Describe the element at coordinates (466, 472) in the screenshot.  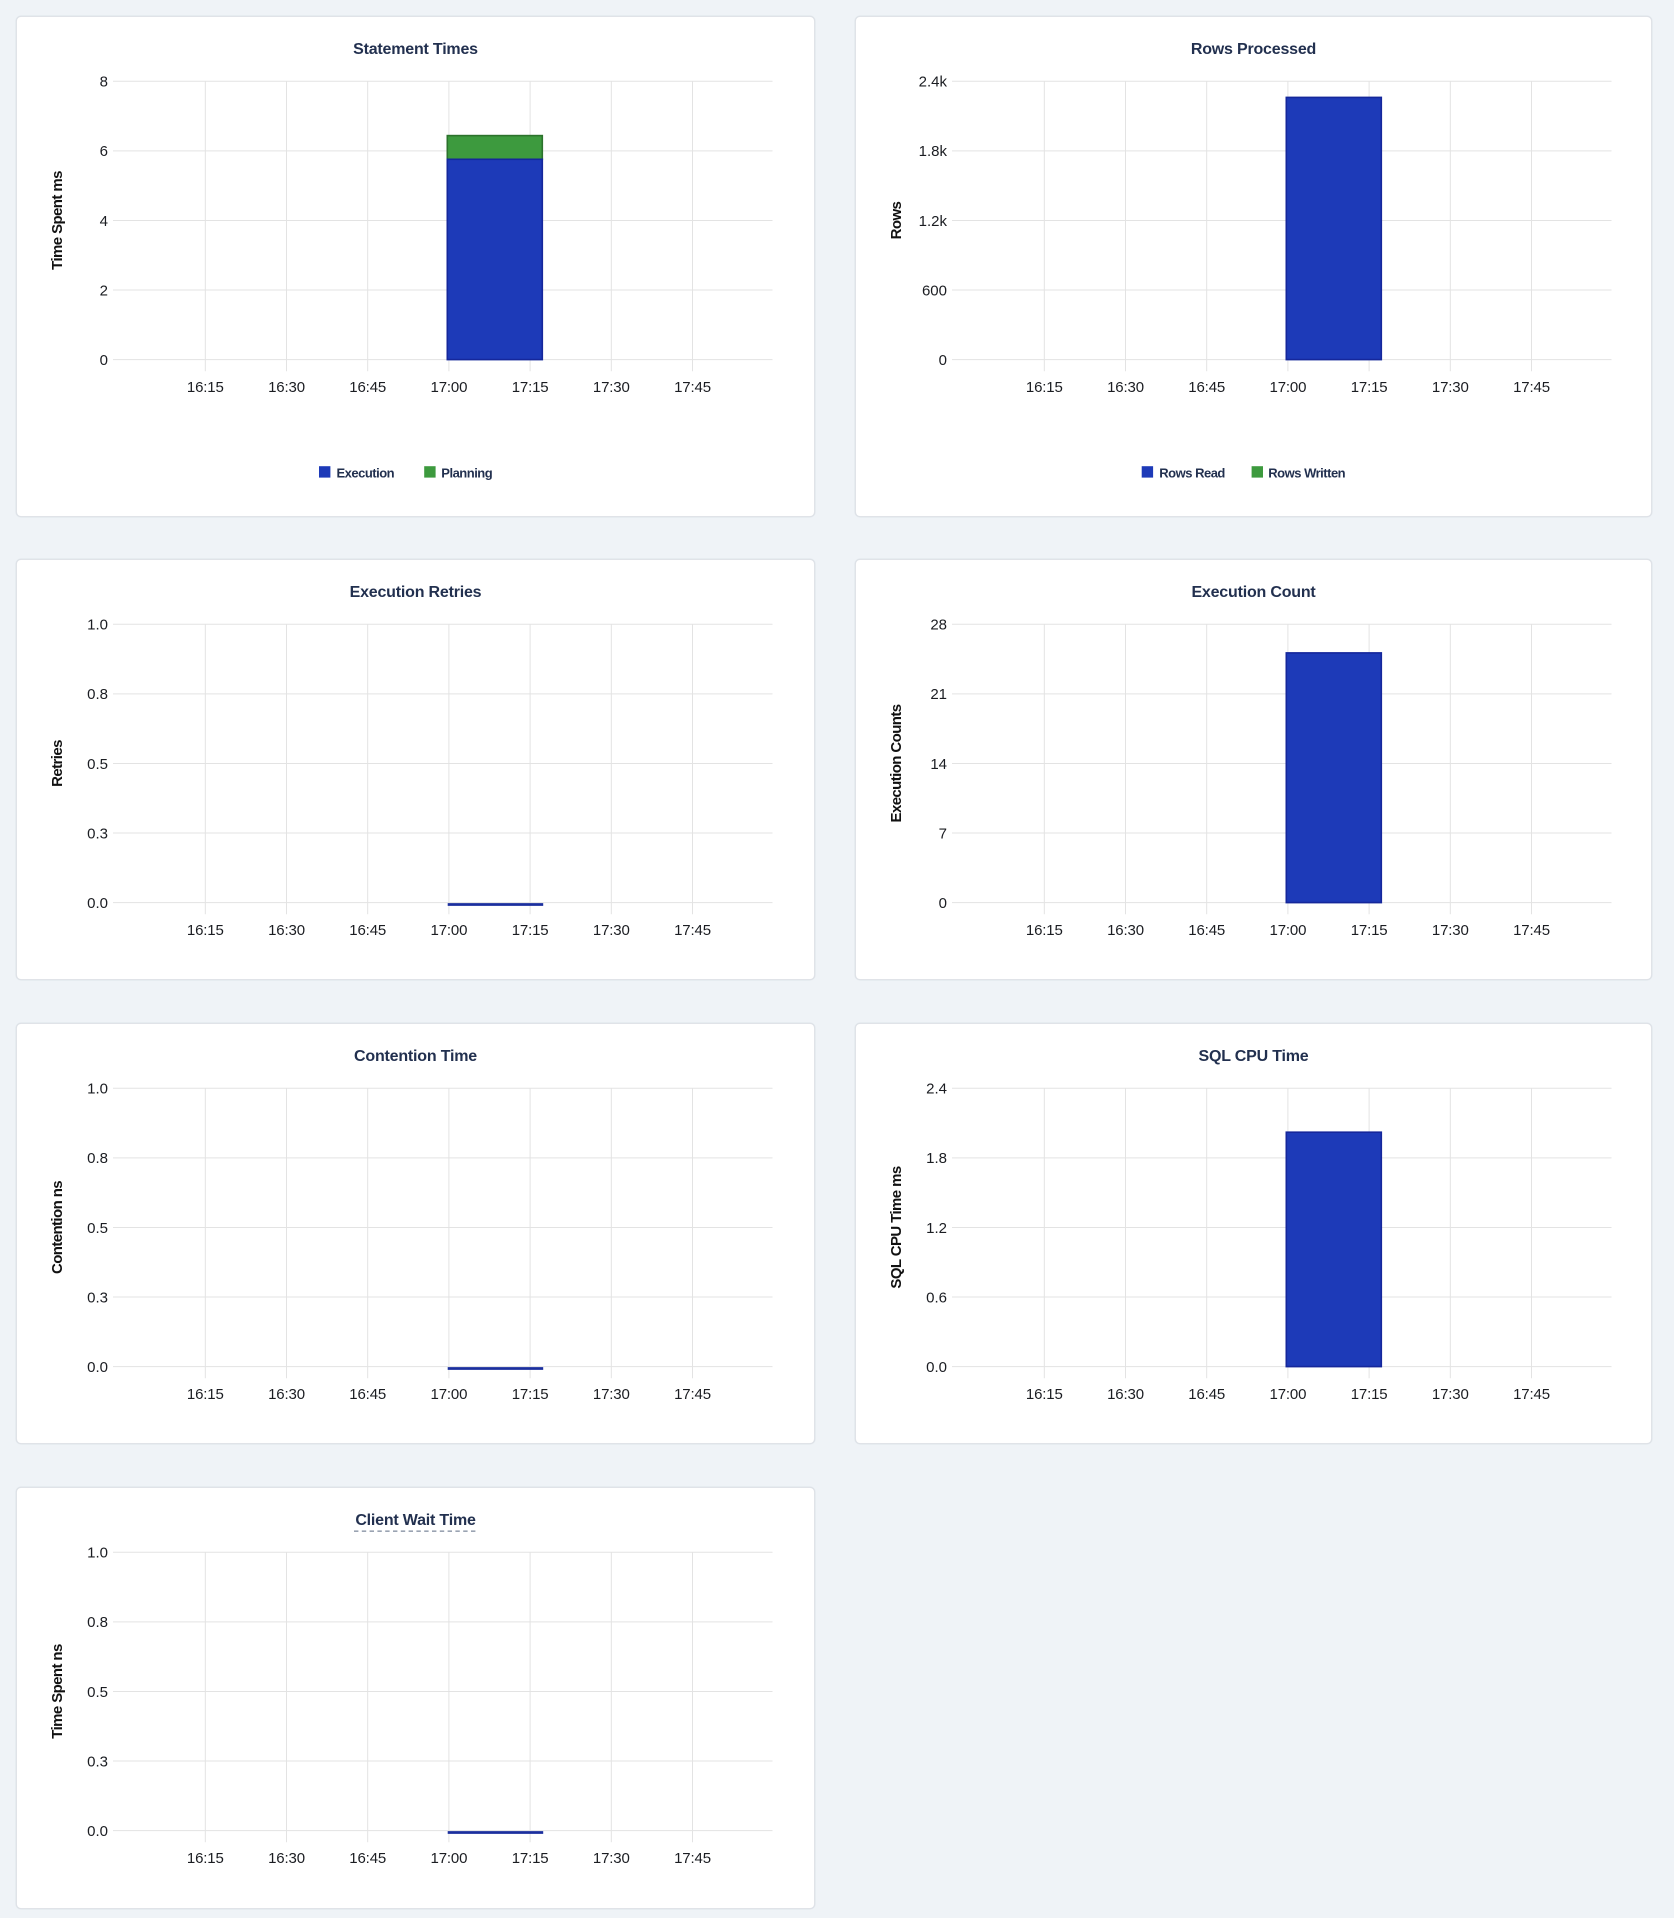
I see `svg-text: Planning` at that location.